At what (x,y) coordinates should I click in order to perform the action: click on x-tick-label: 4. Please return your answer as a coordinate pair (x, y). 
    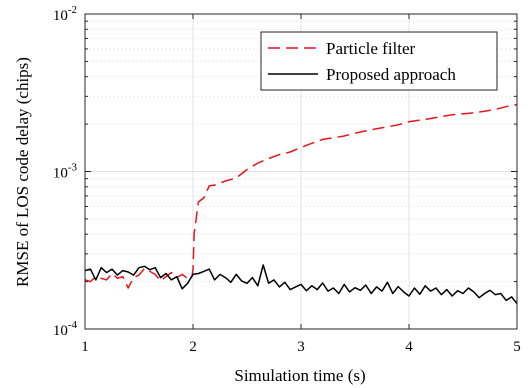
    Looking at the image, I should click on (409, 347).